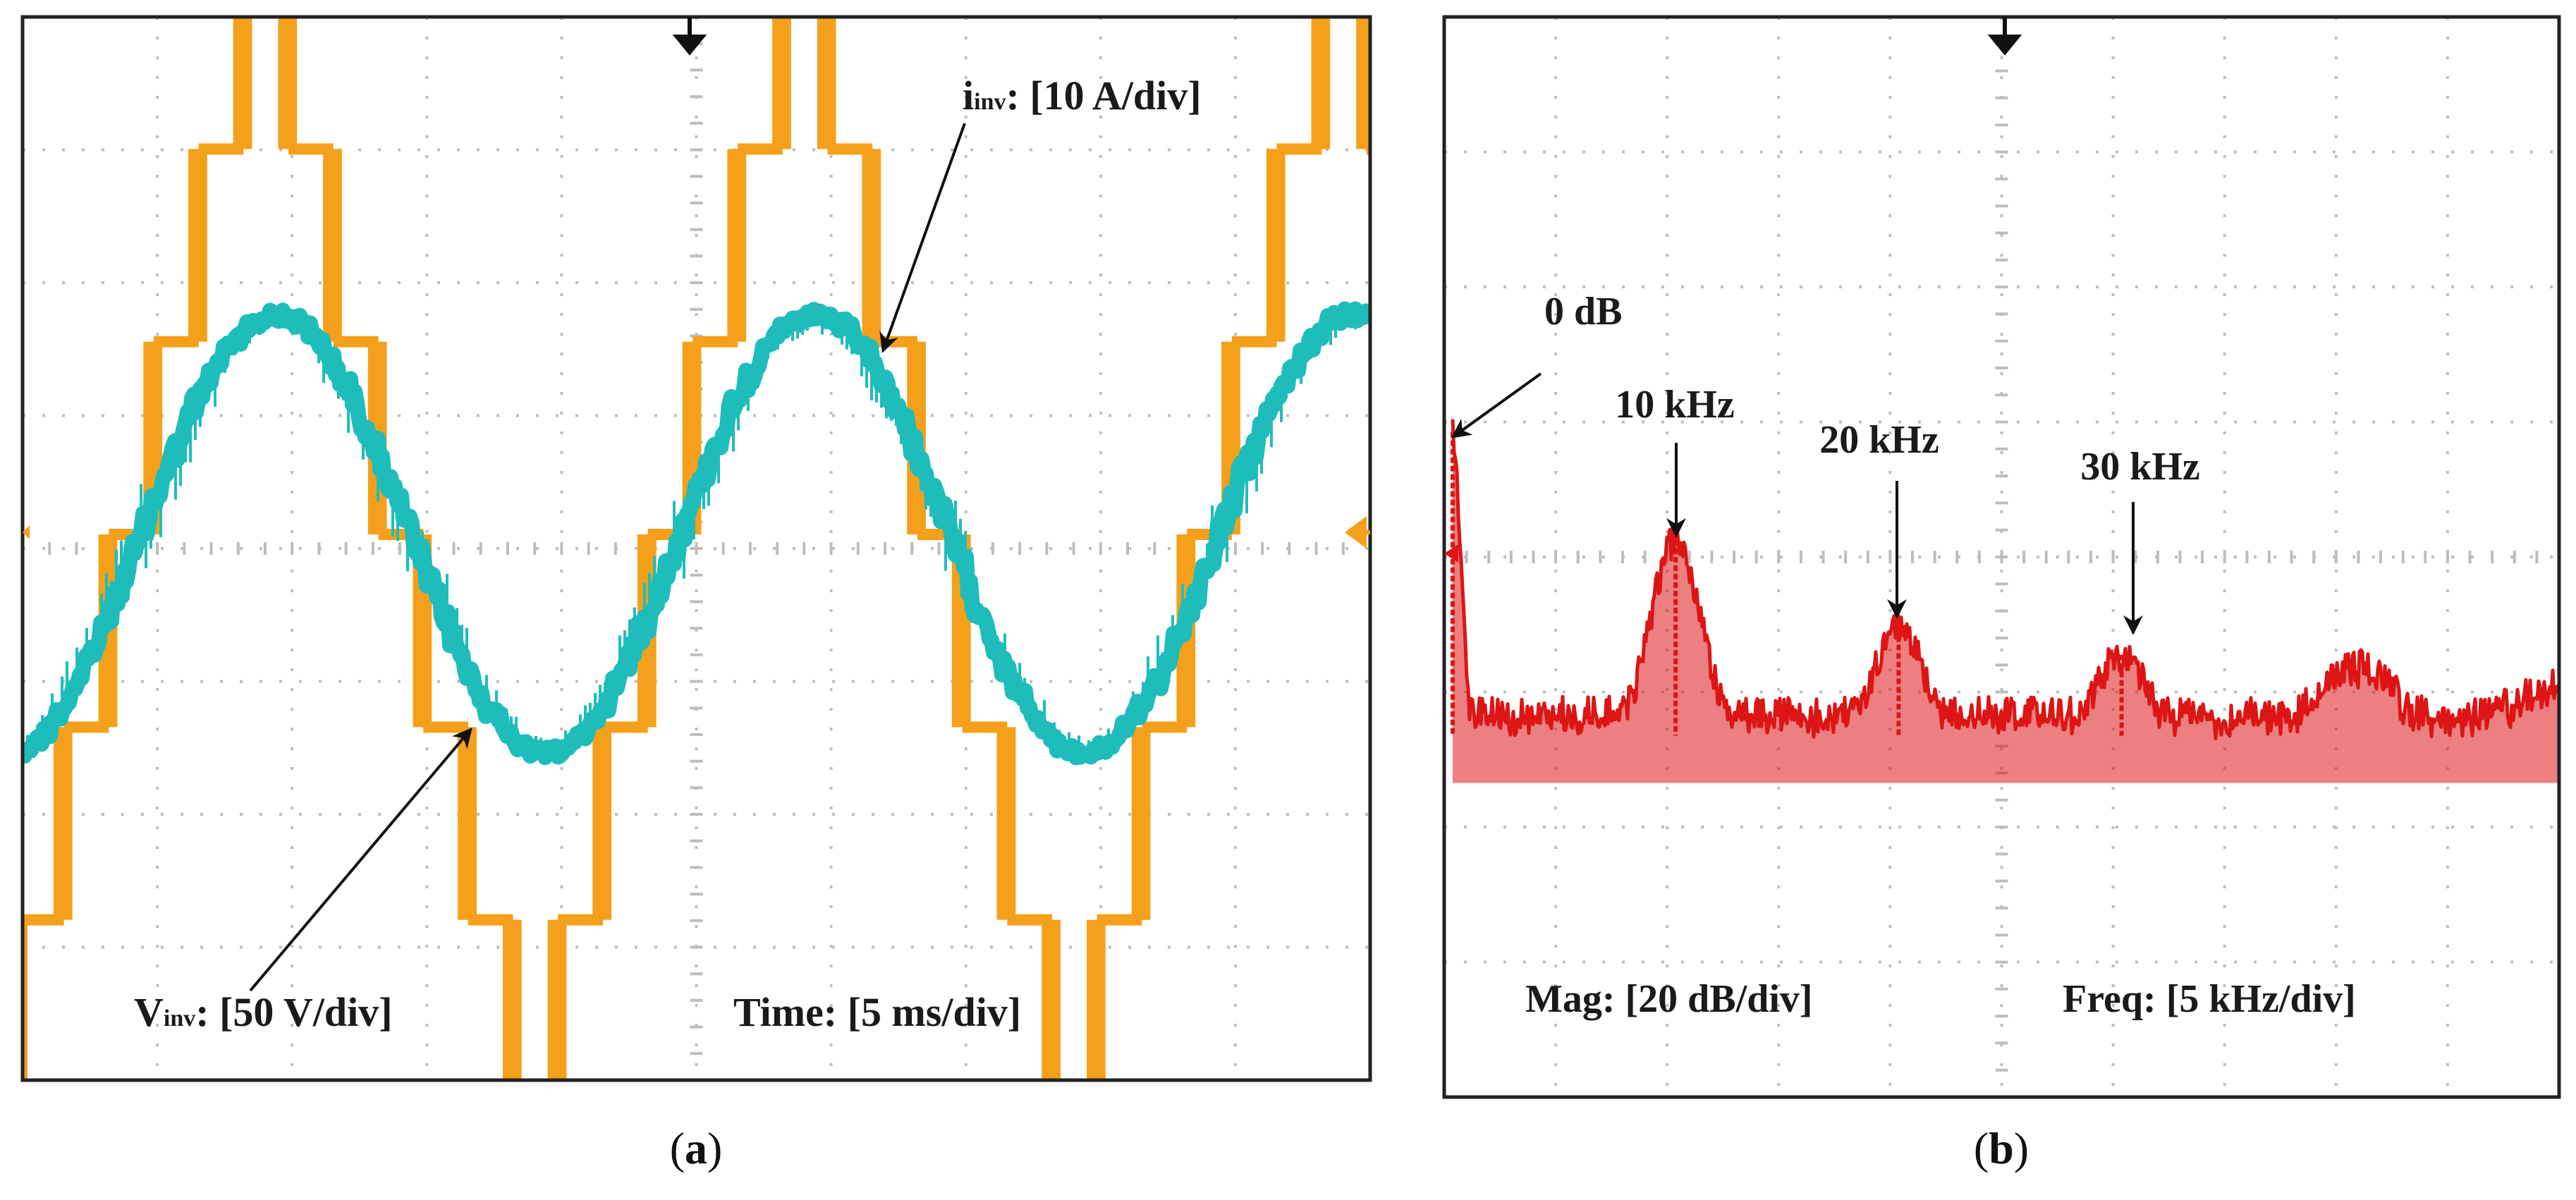 This screenshot has height=1200, width=2576. I want to click on peak-20khz-label: 20 kHz, so click(1879, 440).